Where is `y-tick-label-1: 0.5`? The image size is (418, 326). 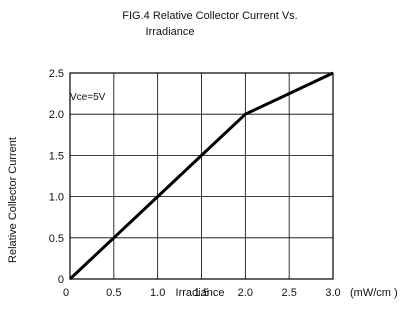
y-tick-label-1: 0.5 is located at coordinates (56, 239).